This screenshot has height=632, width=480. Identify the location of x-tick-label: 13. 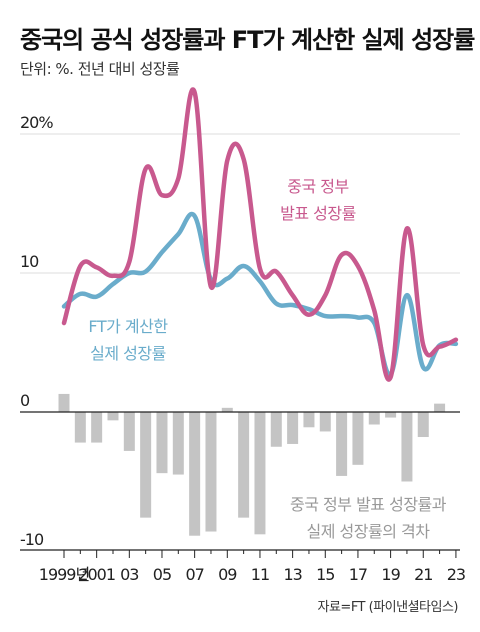
(292, 574).